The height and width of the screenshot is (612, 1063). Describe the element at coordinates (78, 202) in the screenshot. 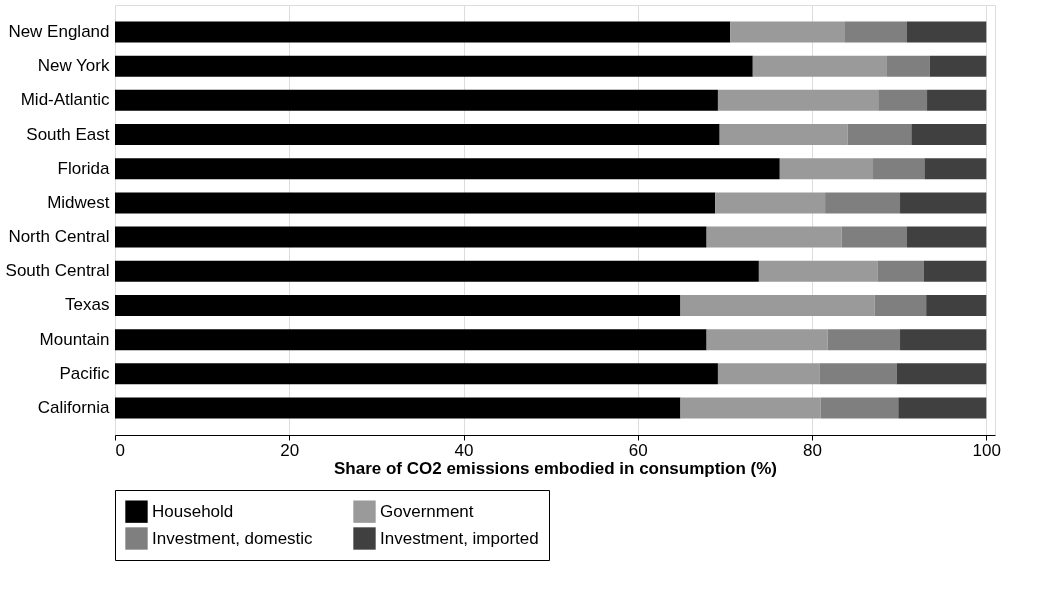

I see `y-tick-label: Midwest` at that location.